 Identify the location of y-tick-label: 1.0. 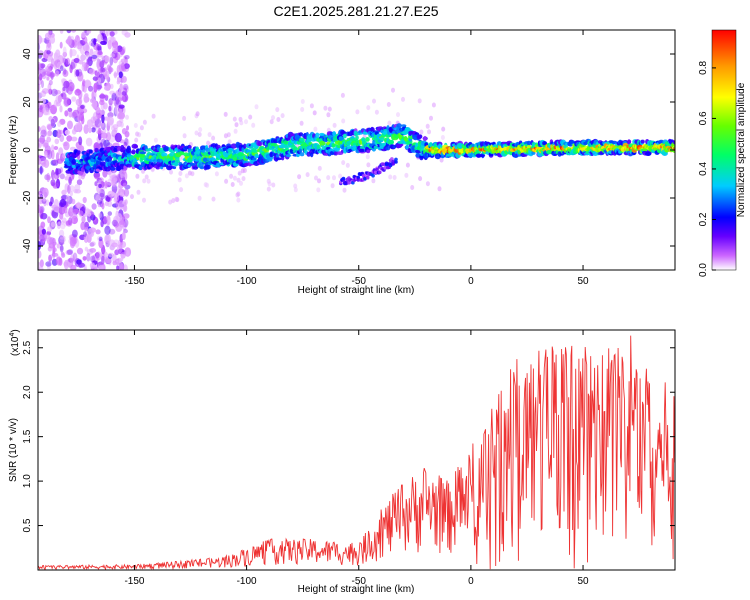
(27, 481).